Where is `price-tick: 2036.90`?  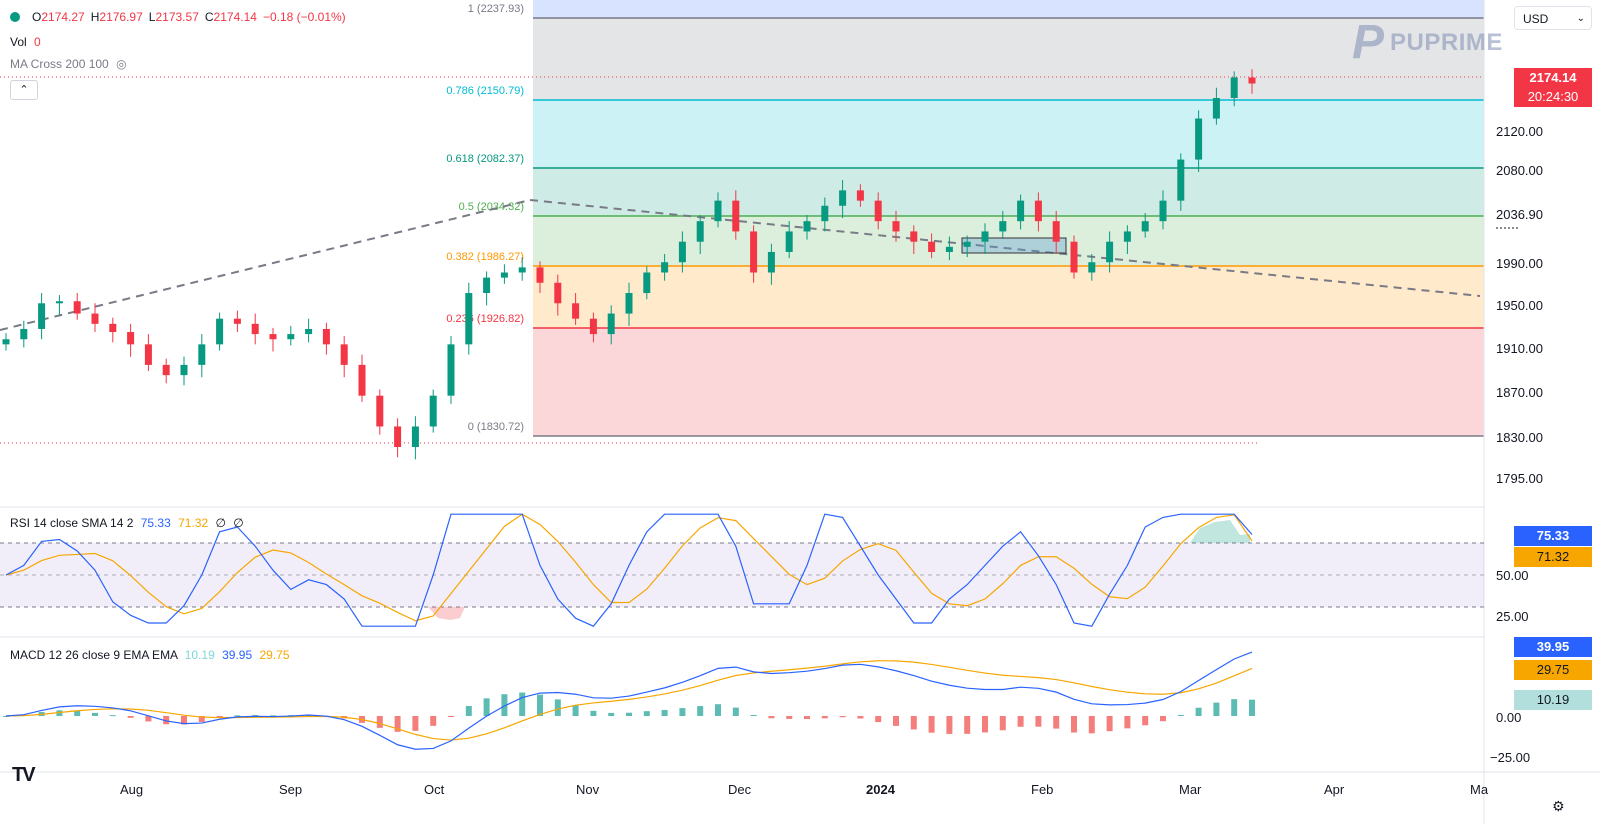 price-tick: 2036.90 is located at coordinates (1519, 214).